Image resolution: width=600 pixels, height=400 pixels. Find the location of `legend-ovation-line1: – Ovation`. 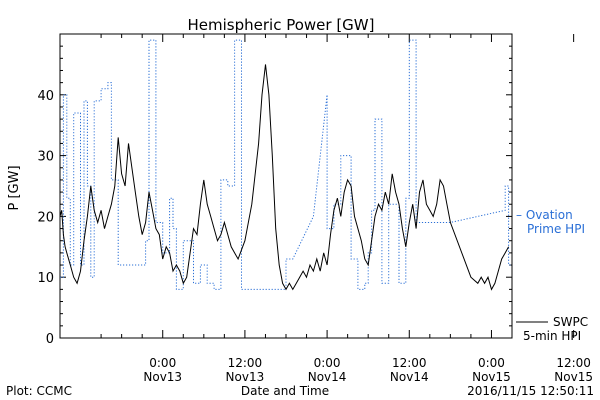

legend-ovation-line1: – Ovation is located at coordinates (544, 215).